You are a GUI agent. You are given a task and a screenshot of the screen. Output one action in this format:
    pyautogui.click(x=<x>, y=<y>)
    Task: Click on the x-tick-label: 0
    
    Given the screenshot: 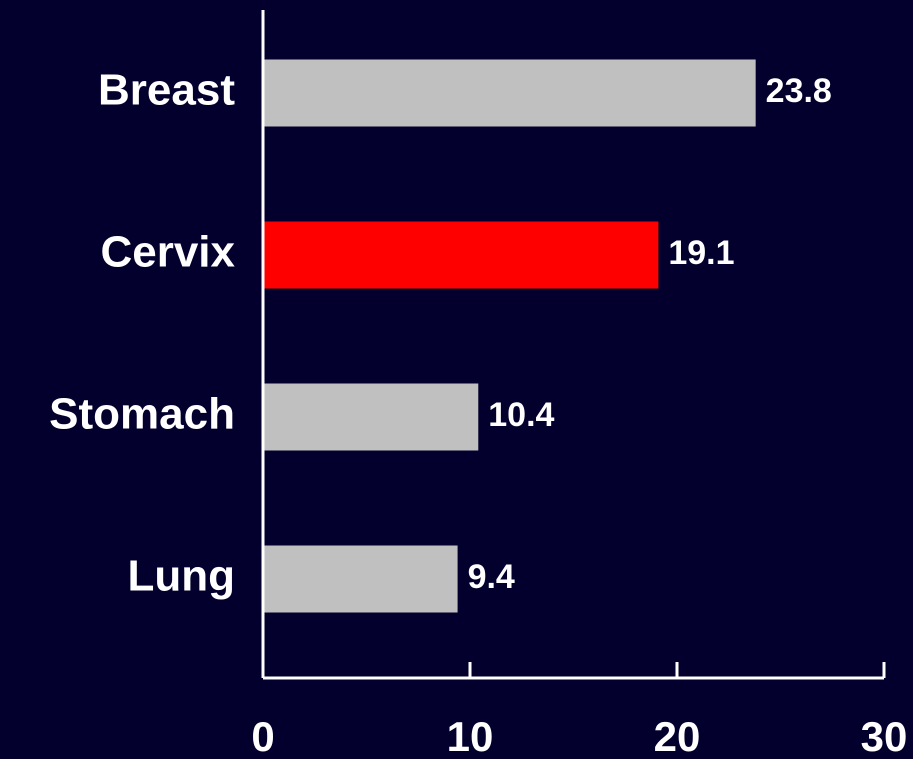 What is the action you would take?
    pyautogui.click(x=262, y=736)
    